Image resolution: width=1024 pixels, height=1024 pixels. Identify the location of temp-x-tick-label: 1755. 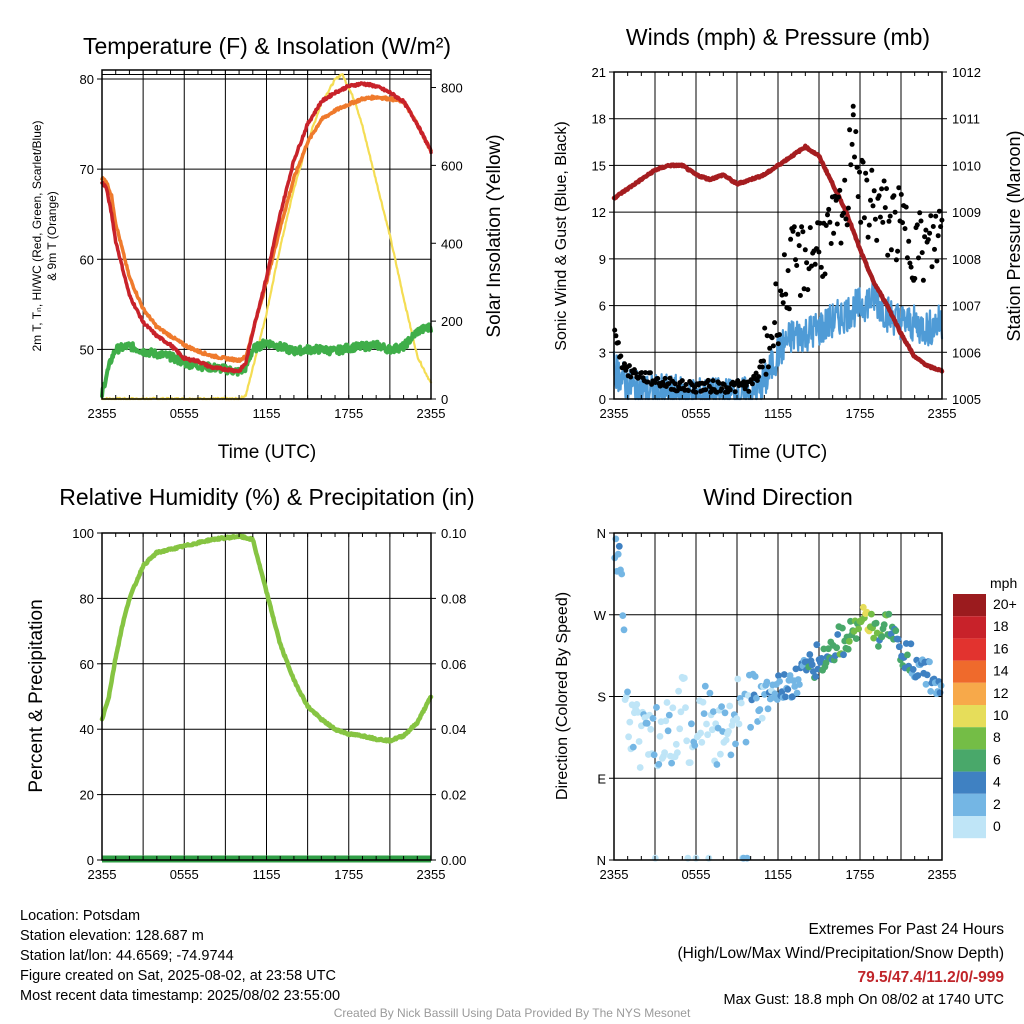
(348, 413).